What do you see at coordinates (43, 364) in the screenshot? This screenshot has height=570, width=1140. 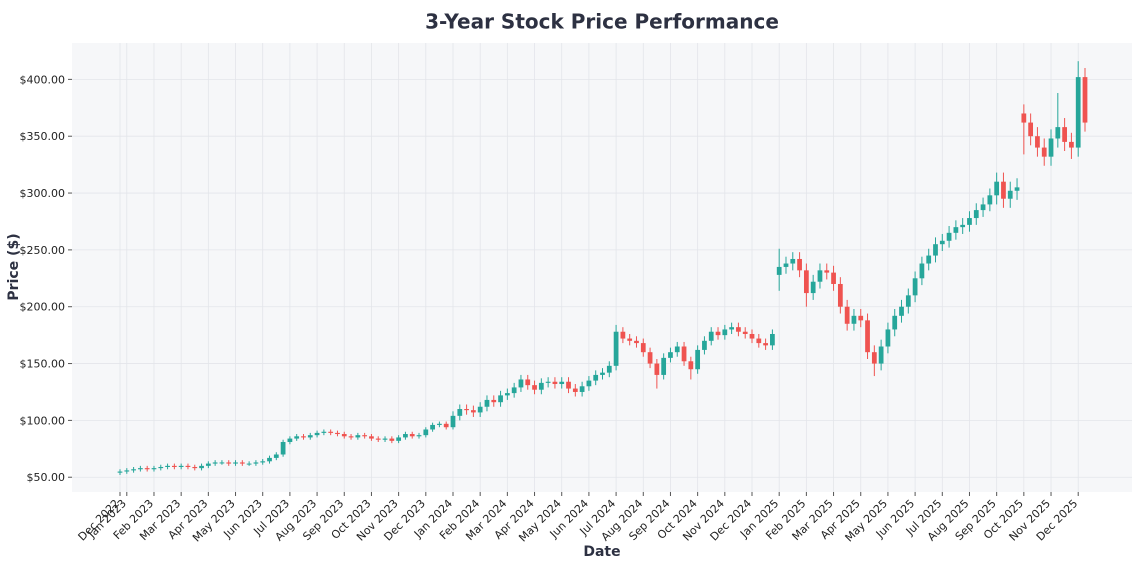 I see `y-tick-label: $150.00` at bounding box center [43, 364].